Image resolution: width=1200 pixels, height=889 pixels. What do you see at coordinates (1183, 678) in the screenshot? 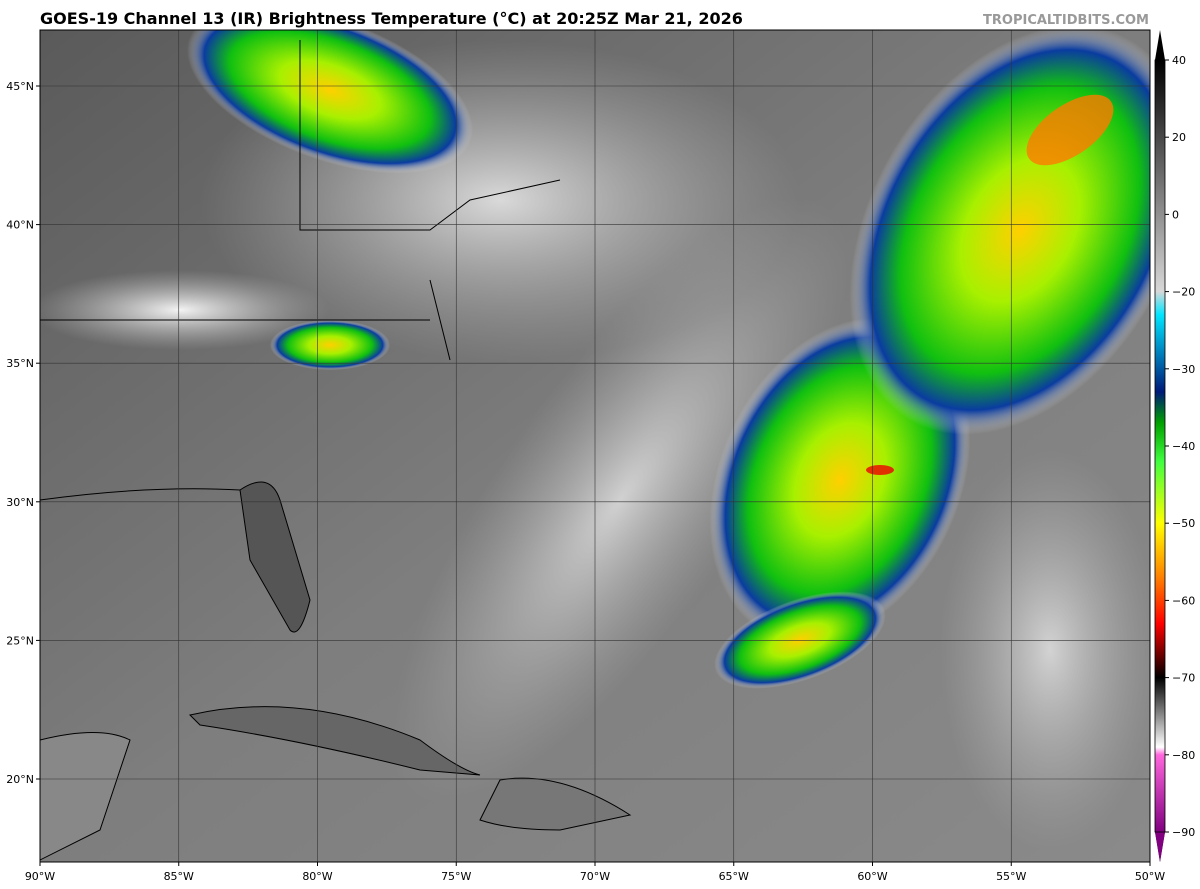
I see `colorbar-label: −70` at bounding box center [1183, 678].